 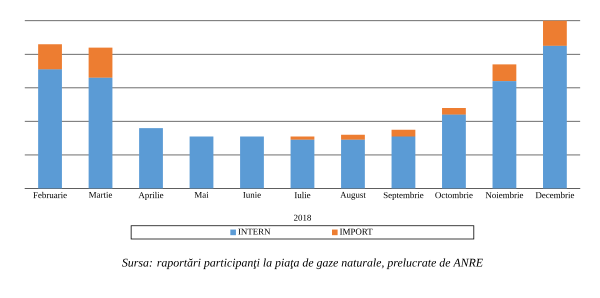 What do you see at coordinates (505, 195) in the screenshot?
I see `x-tick-label: Noiembrie` at bounding box center [505, 195].